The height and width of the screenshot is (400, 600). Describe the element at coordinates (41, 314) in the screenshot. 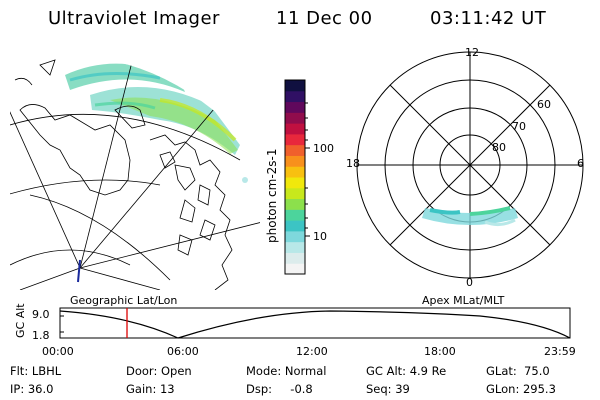

I see `ytick-9: 9.0` at that location.